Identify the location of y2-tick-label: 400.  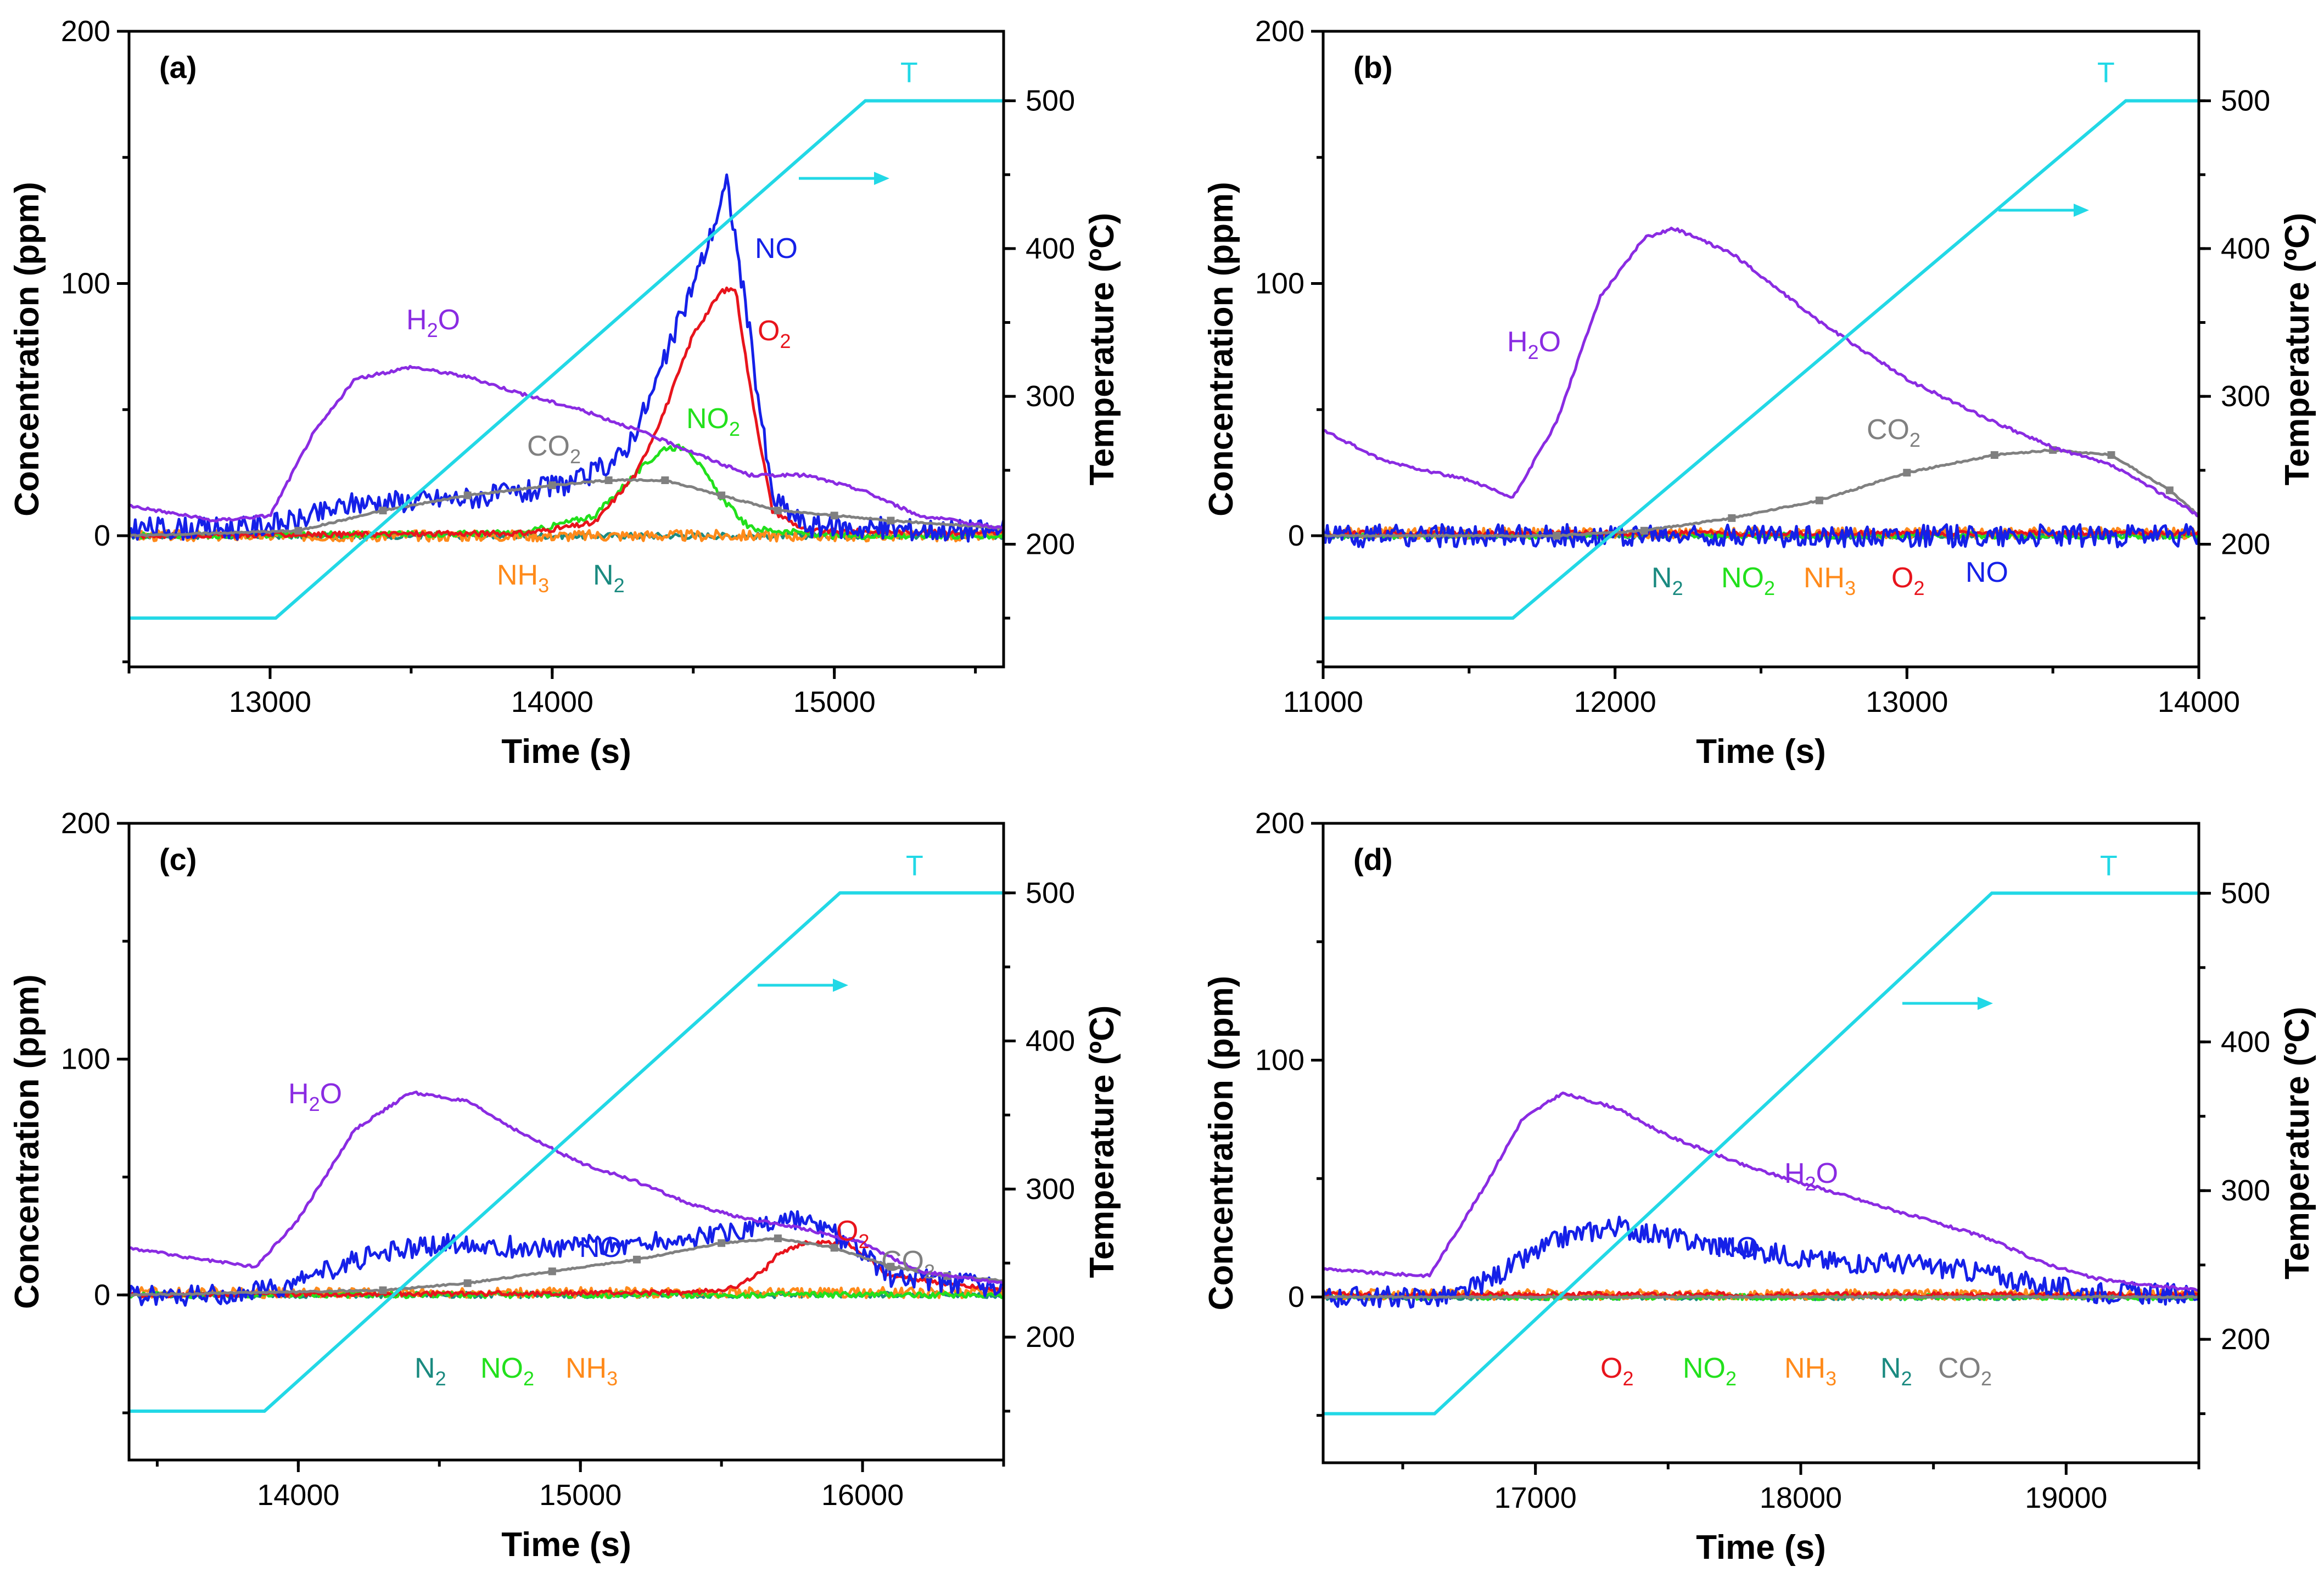
(1050, 1042).